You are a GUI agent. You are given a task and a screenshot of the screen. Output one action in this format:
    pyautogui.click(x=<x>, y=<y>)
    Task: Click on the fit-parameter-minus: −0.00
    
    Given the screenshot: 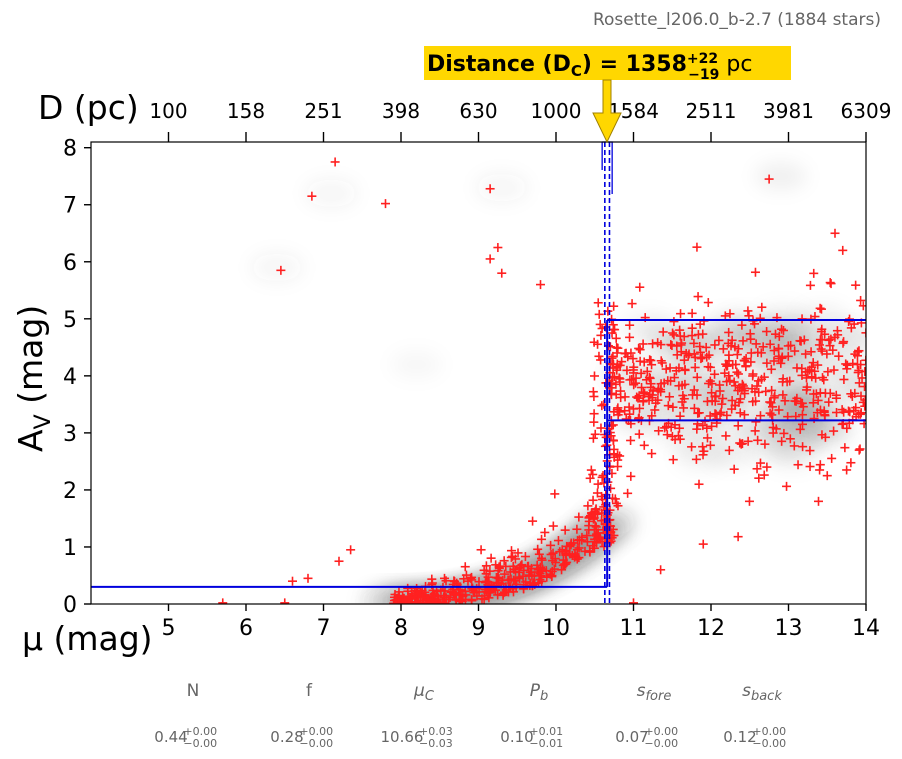 What is the action you would take?
    pyautogui.click(x=769, y=743)
    